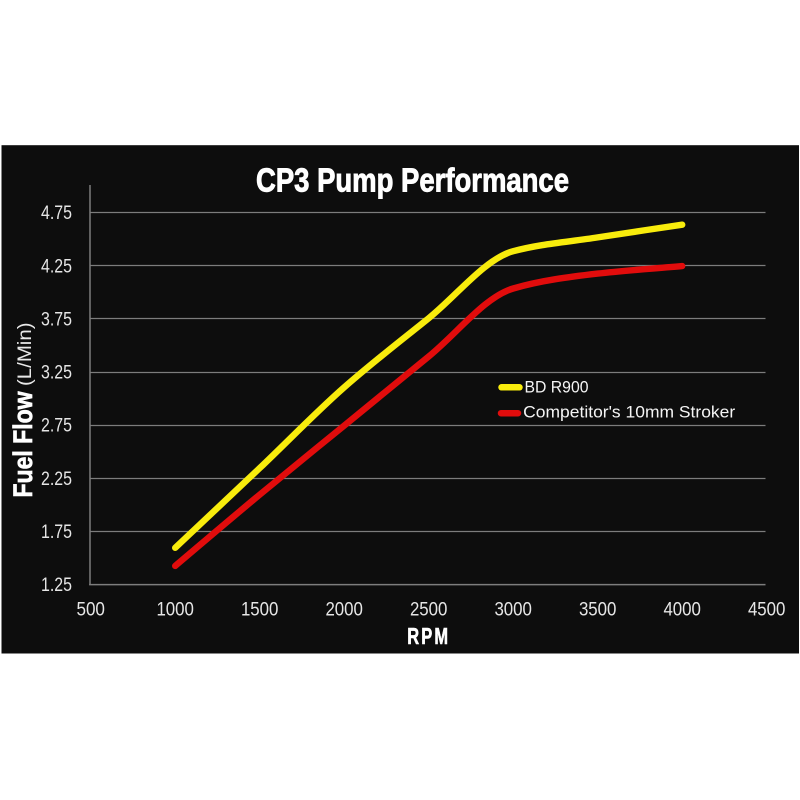 This screenshot has width=800, height=800. I want to click on svg-text: 2.25, so click(56, 479).